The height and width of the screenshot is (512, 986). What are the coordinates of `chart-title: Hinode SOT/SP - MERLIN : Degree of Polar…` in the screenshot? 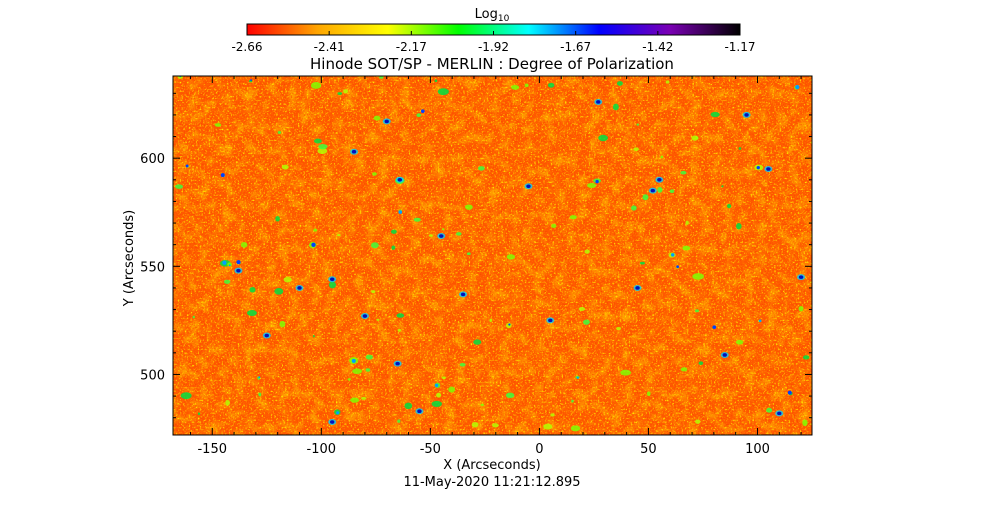 It's located at (492, 64).